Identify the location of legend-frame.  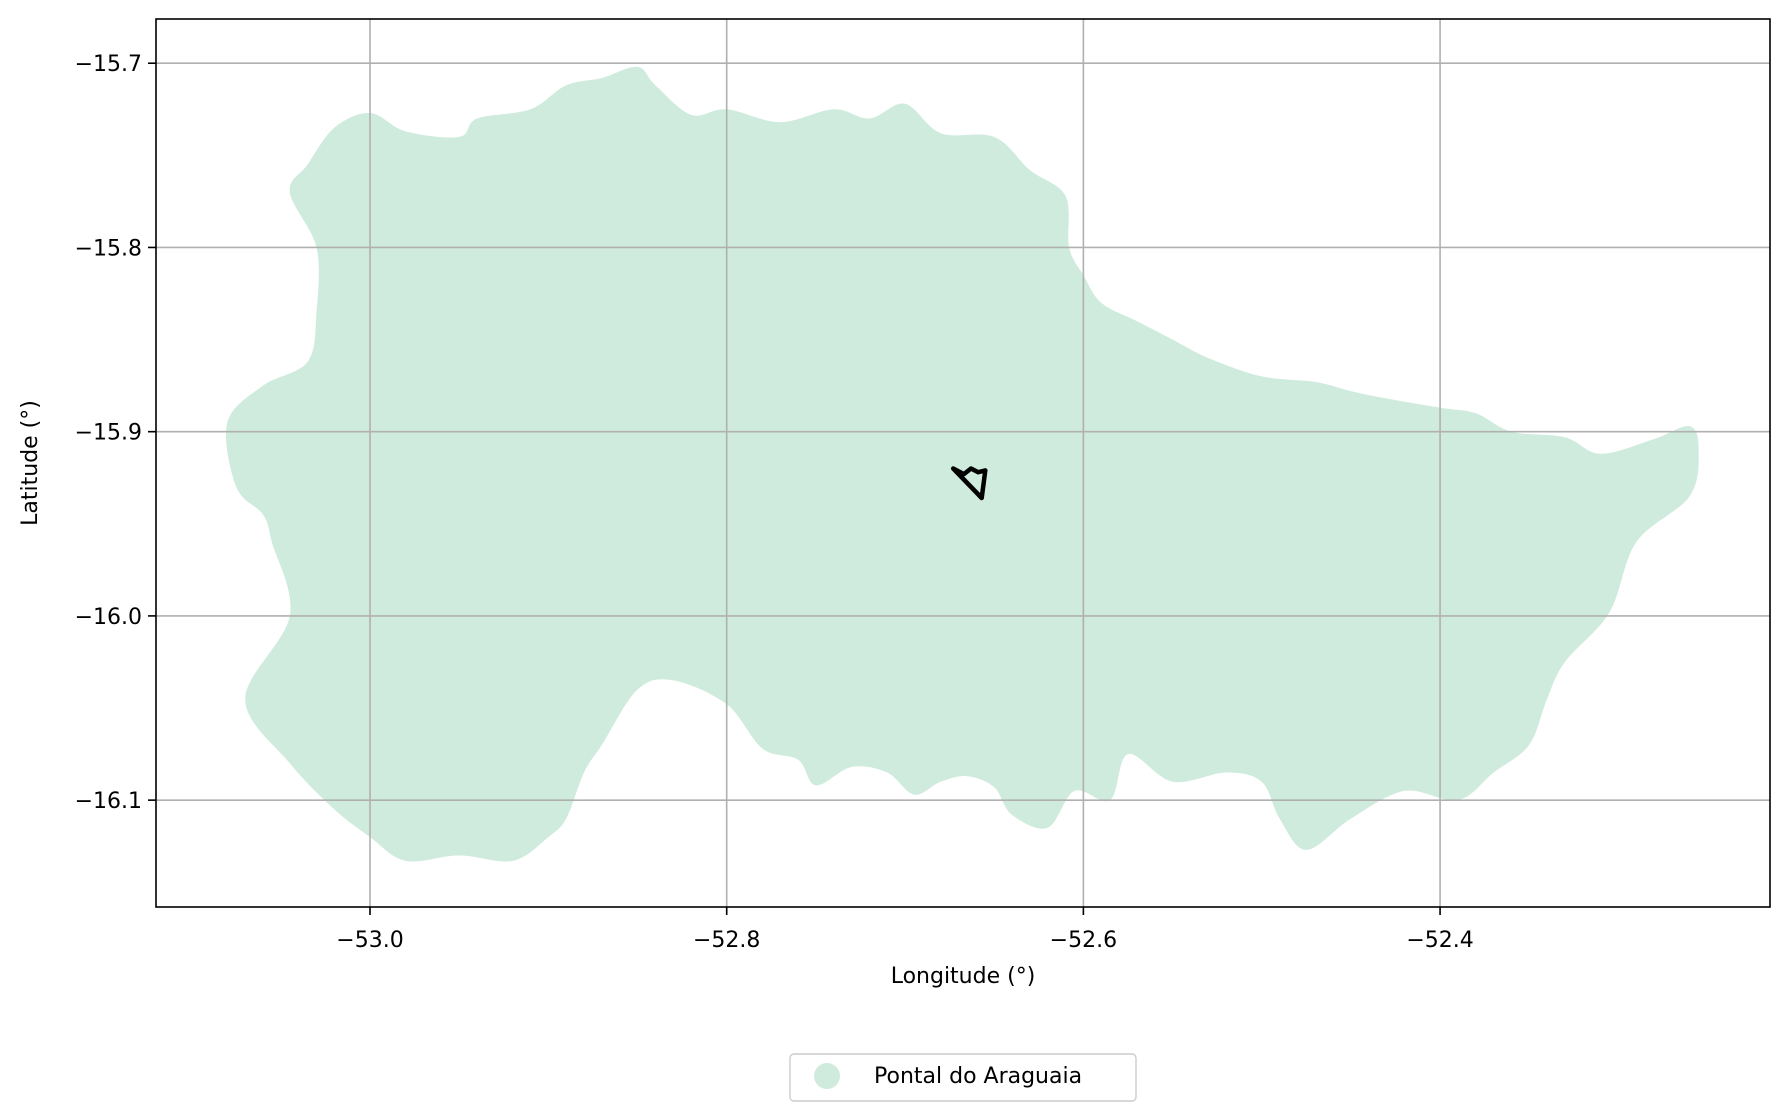
(963, 1077).